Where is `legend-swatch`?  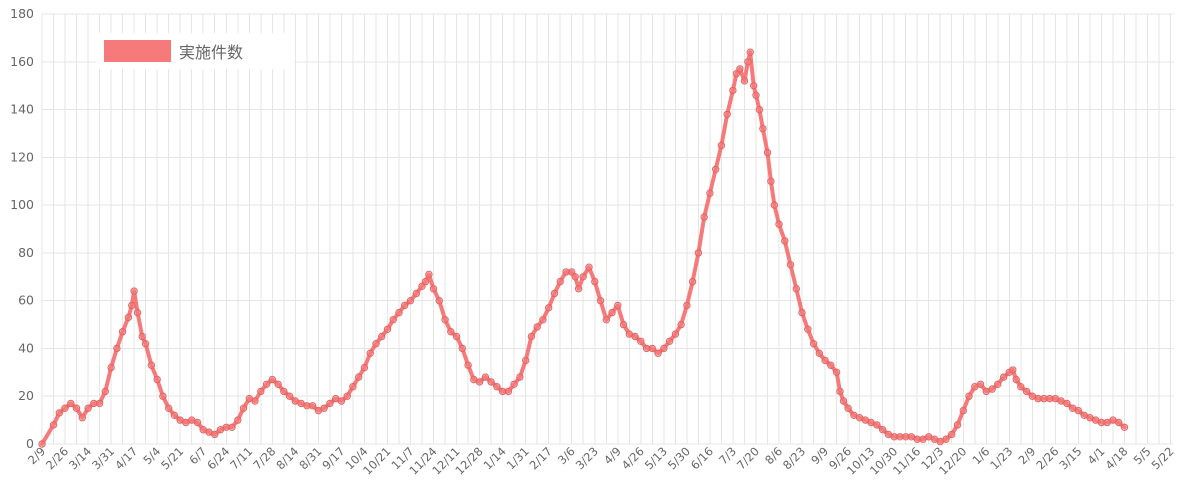
legend-swatch is located at coordinates (137, 51).